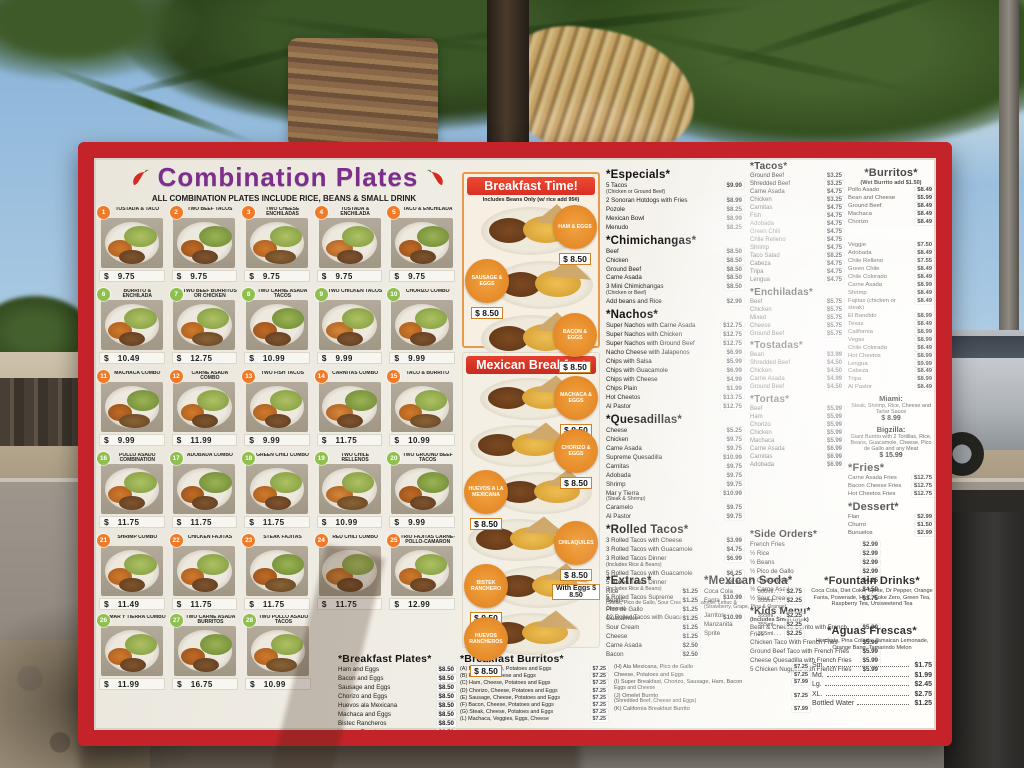  What do you see at coordinates (675, 352) in the screenshot?
I see `menu-item: Nacho Cheese with Jalapenos $6.99` at bounding box center [675, 352].